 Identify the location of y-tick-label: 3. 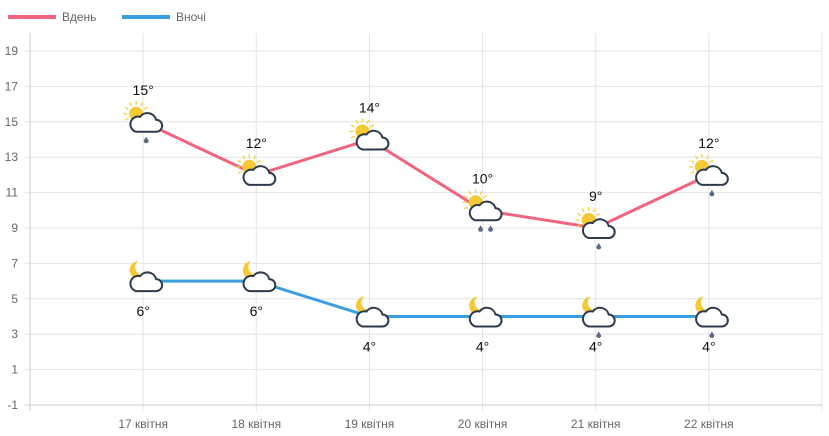
(14, 334).